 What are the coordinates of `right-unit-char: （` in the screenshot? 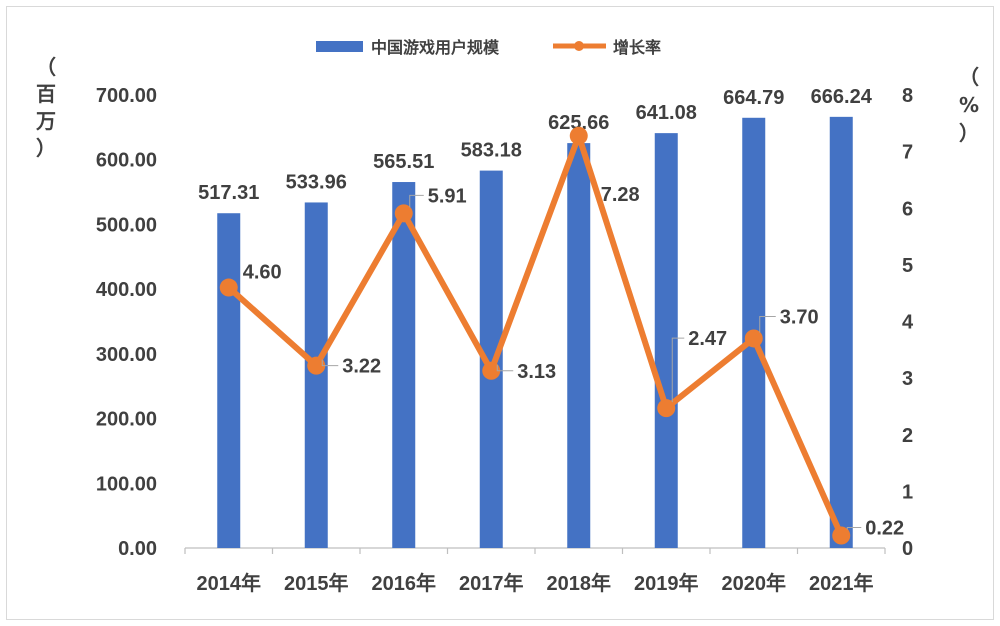 It's located at (969, 77).